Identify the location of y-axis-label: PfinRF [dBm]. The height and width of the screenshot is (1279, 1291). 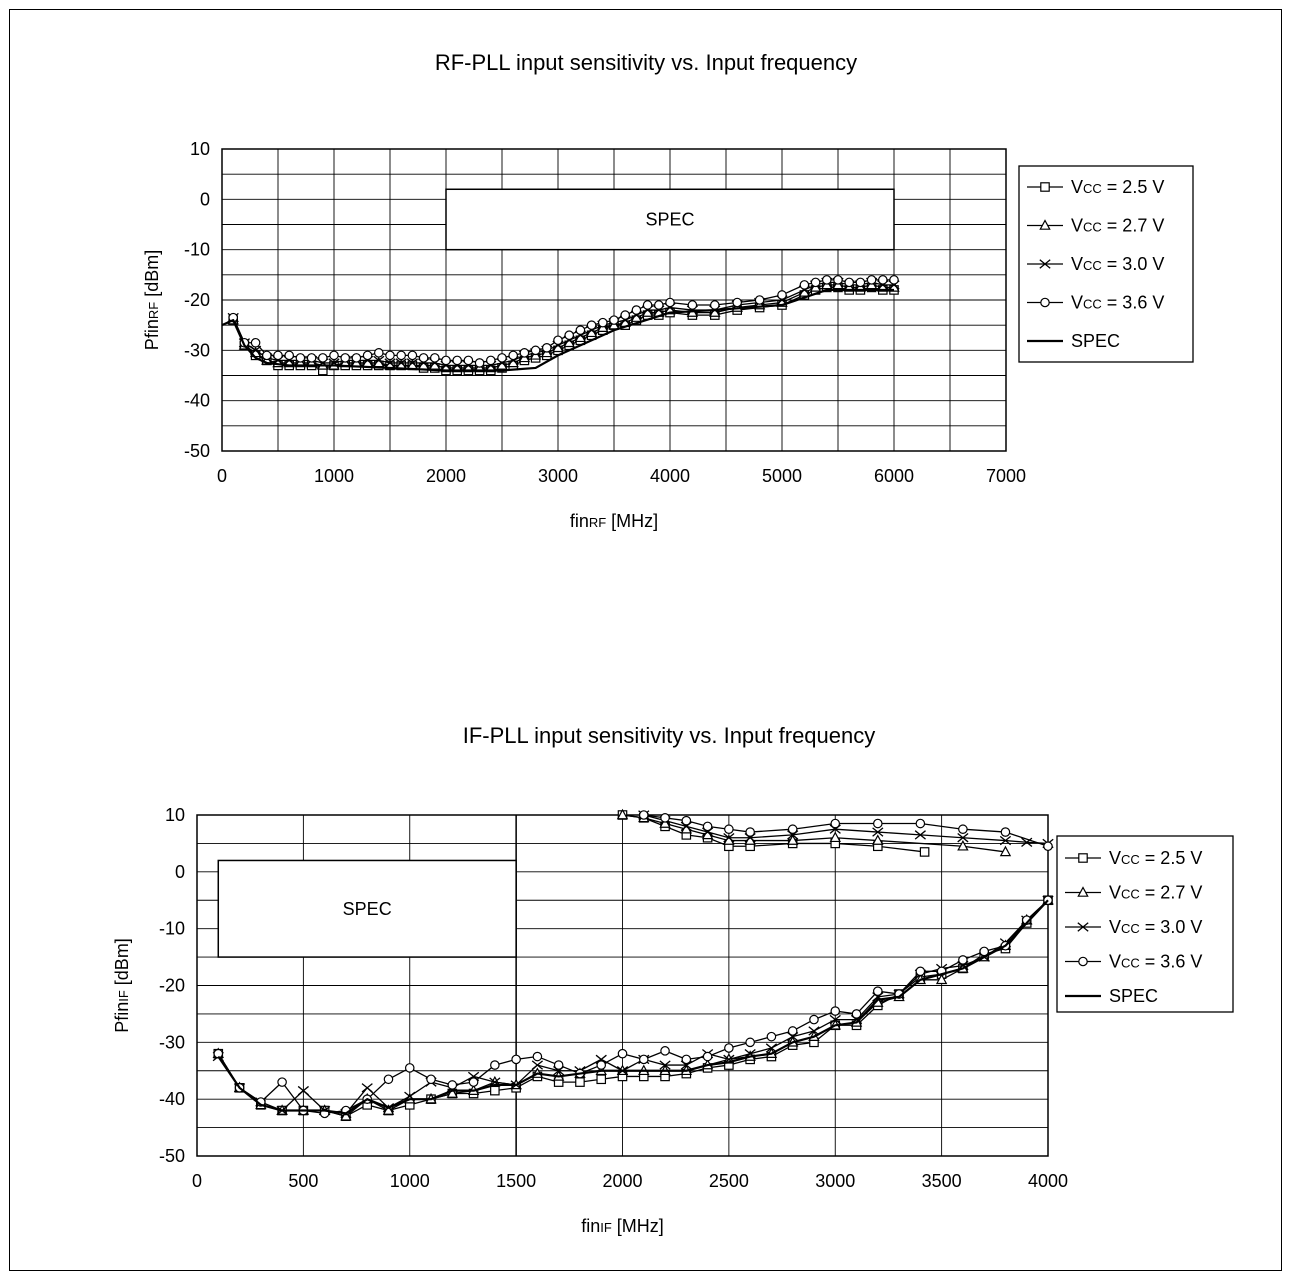
(152, 300).